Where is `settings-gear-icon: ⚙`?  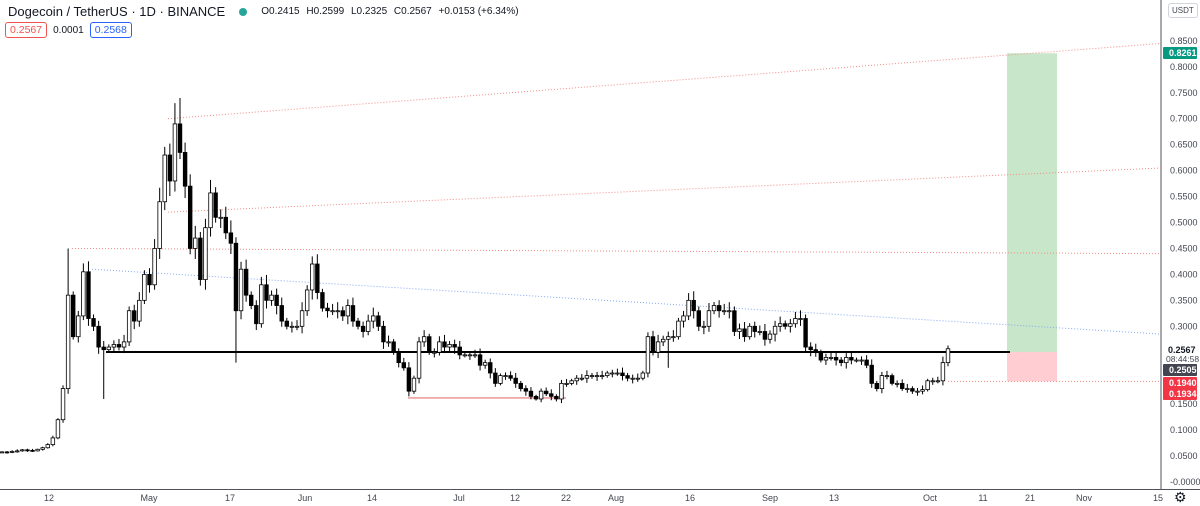
settings-gear-icon: ⚙ is located at coordinates (1180, 497).